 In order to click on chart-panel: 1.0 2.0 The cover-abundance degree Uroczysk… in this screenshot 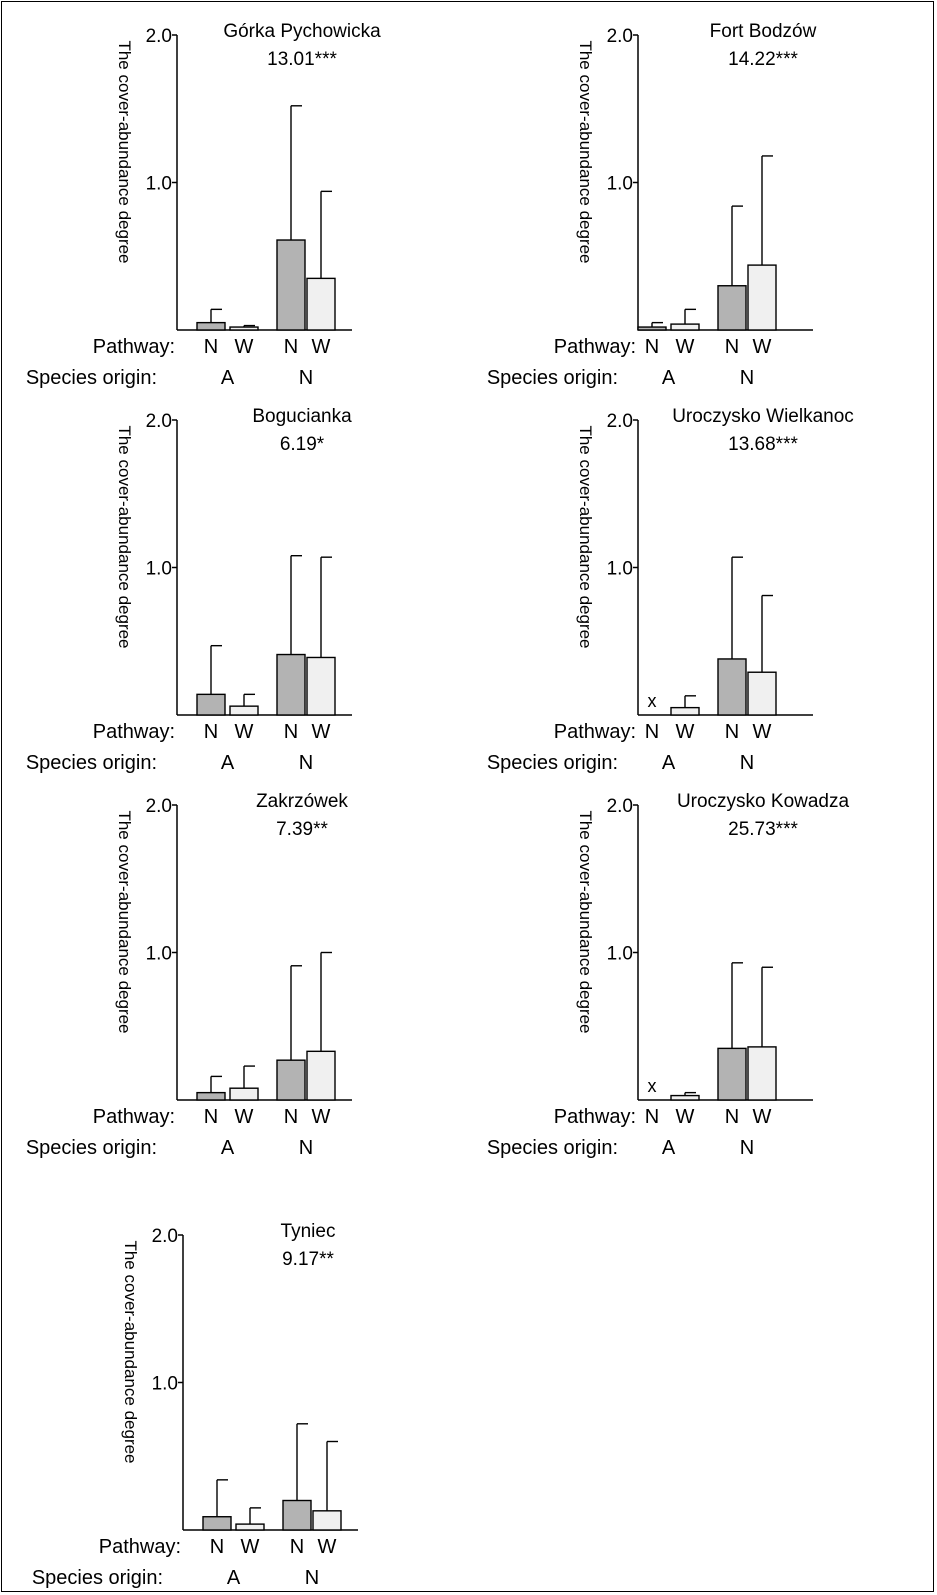, I will do `click(668, 975)`.